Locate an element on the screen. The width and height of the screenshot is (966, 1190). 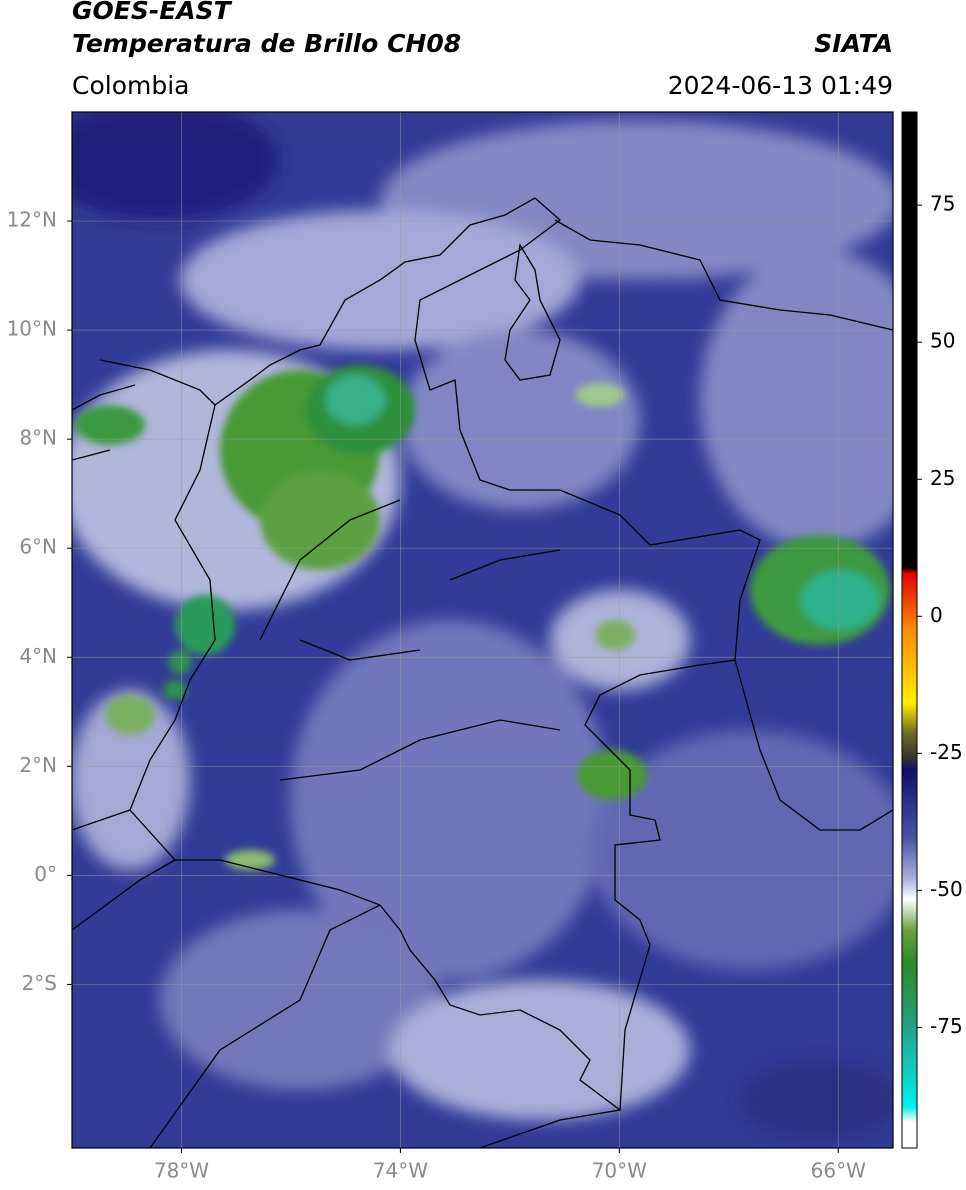
colorbar-tick-label: 75 is located at coordinates (942, 204).